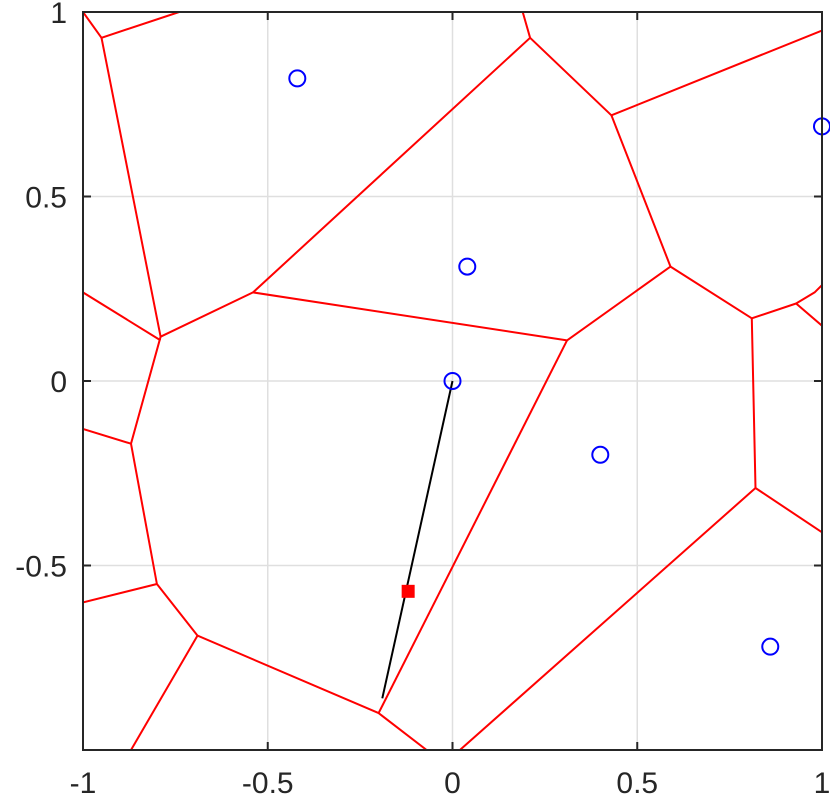 The height and width of the screenshot is (802, 830). Describe the element at coordinates (637, 783) in the screenshot. I see `x-tick-label: 0.5` at that location.